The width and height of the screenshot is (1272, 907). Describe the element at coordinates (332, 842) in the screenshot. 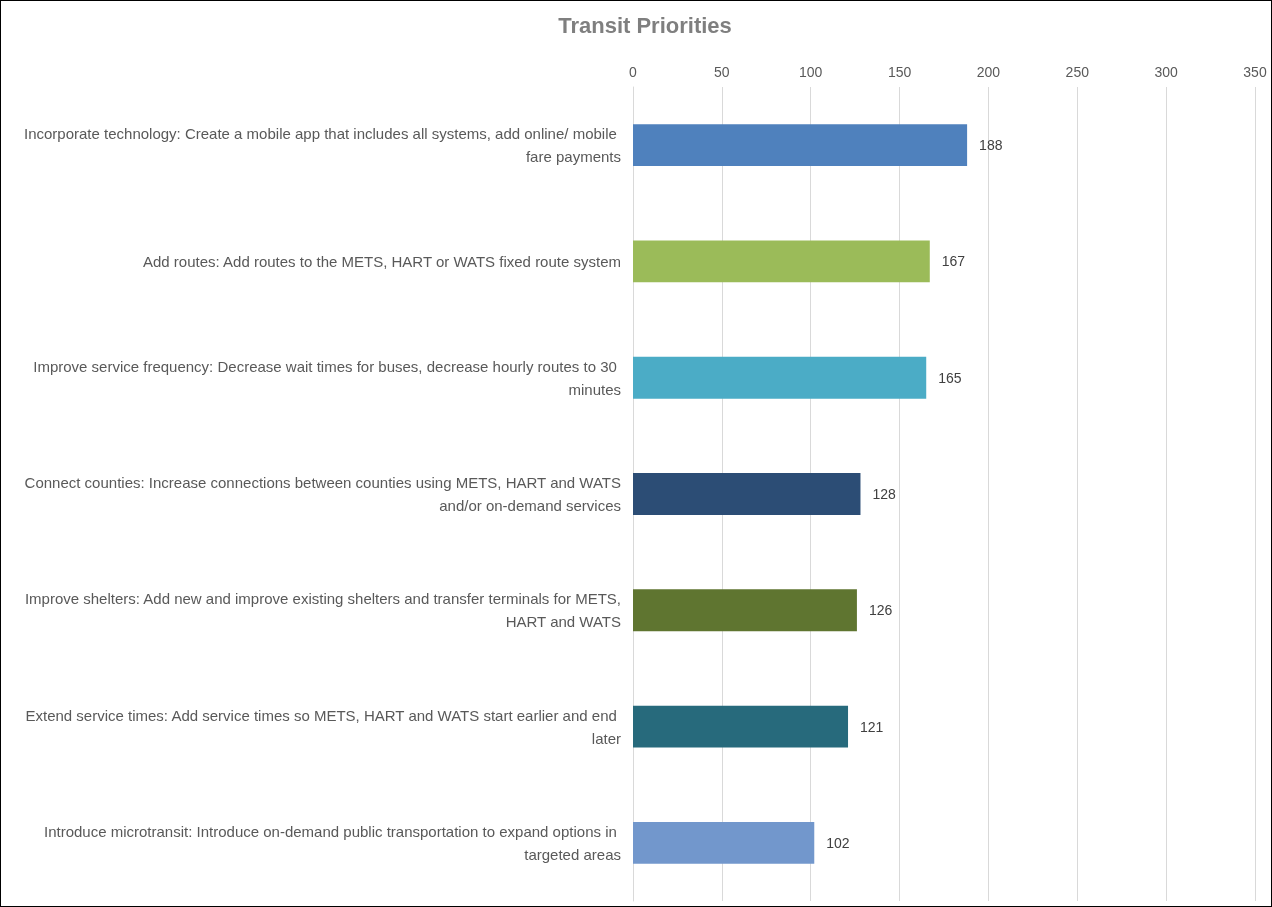

I see `y-tick-label: Introduce microtransit: Introduce on-demand public transportation to expand options in targeted areas` at that location.